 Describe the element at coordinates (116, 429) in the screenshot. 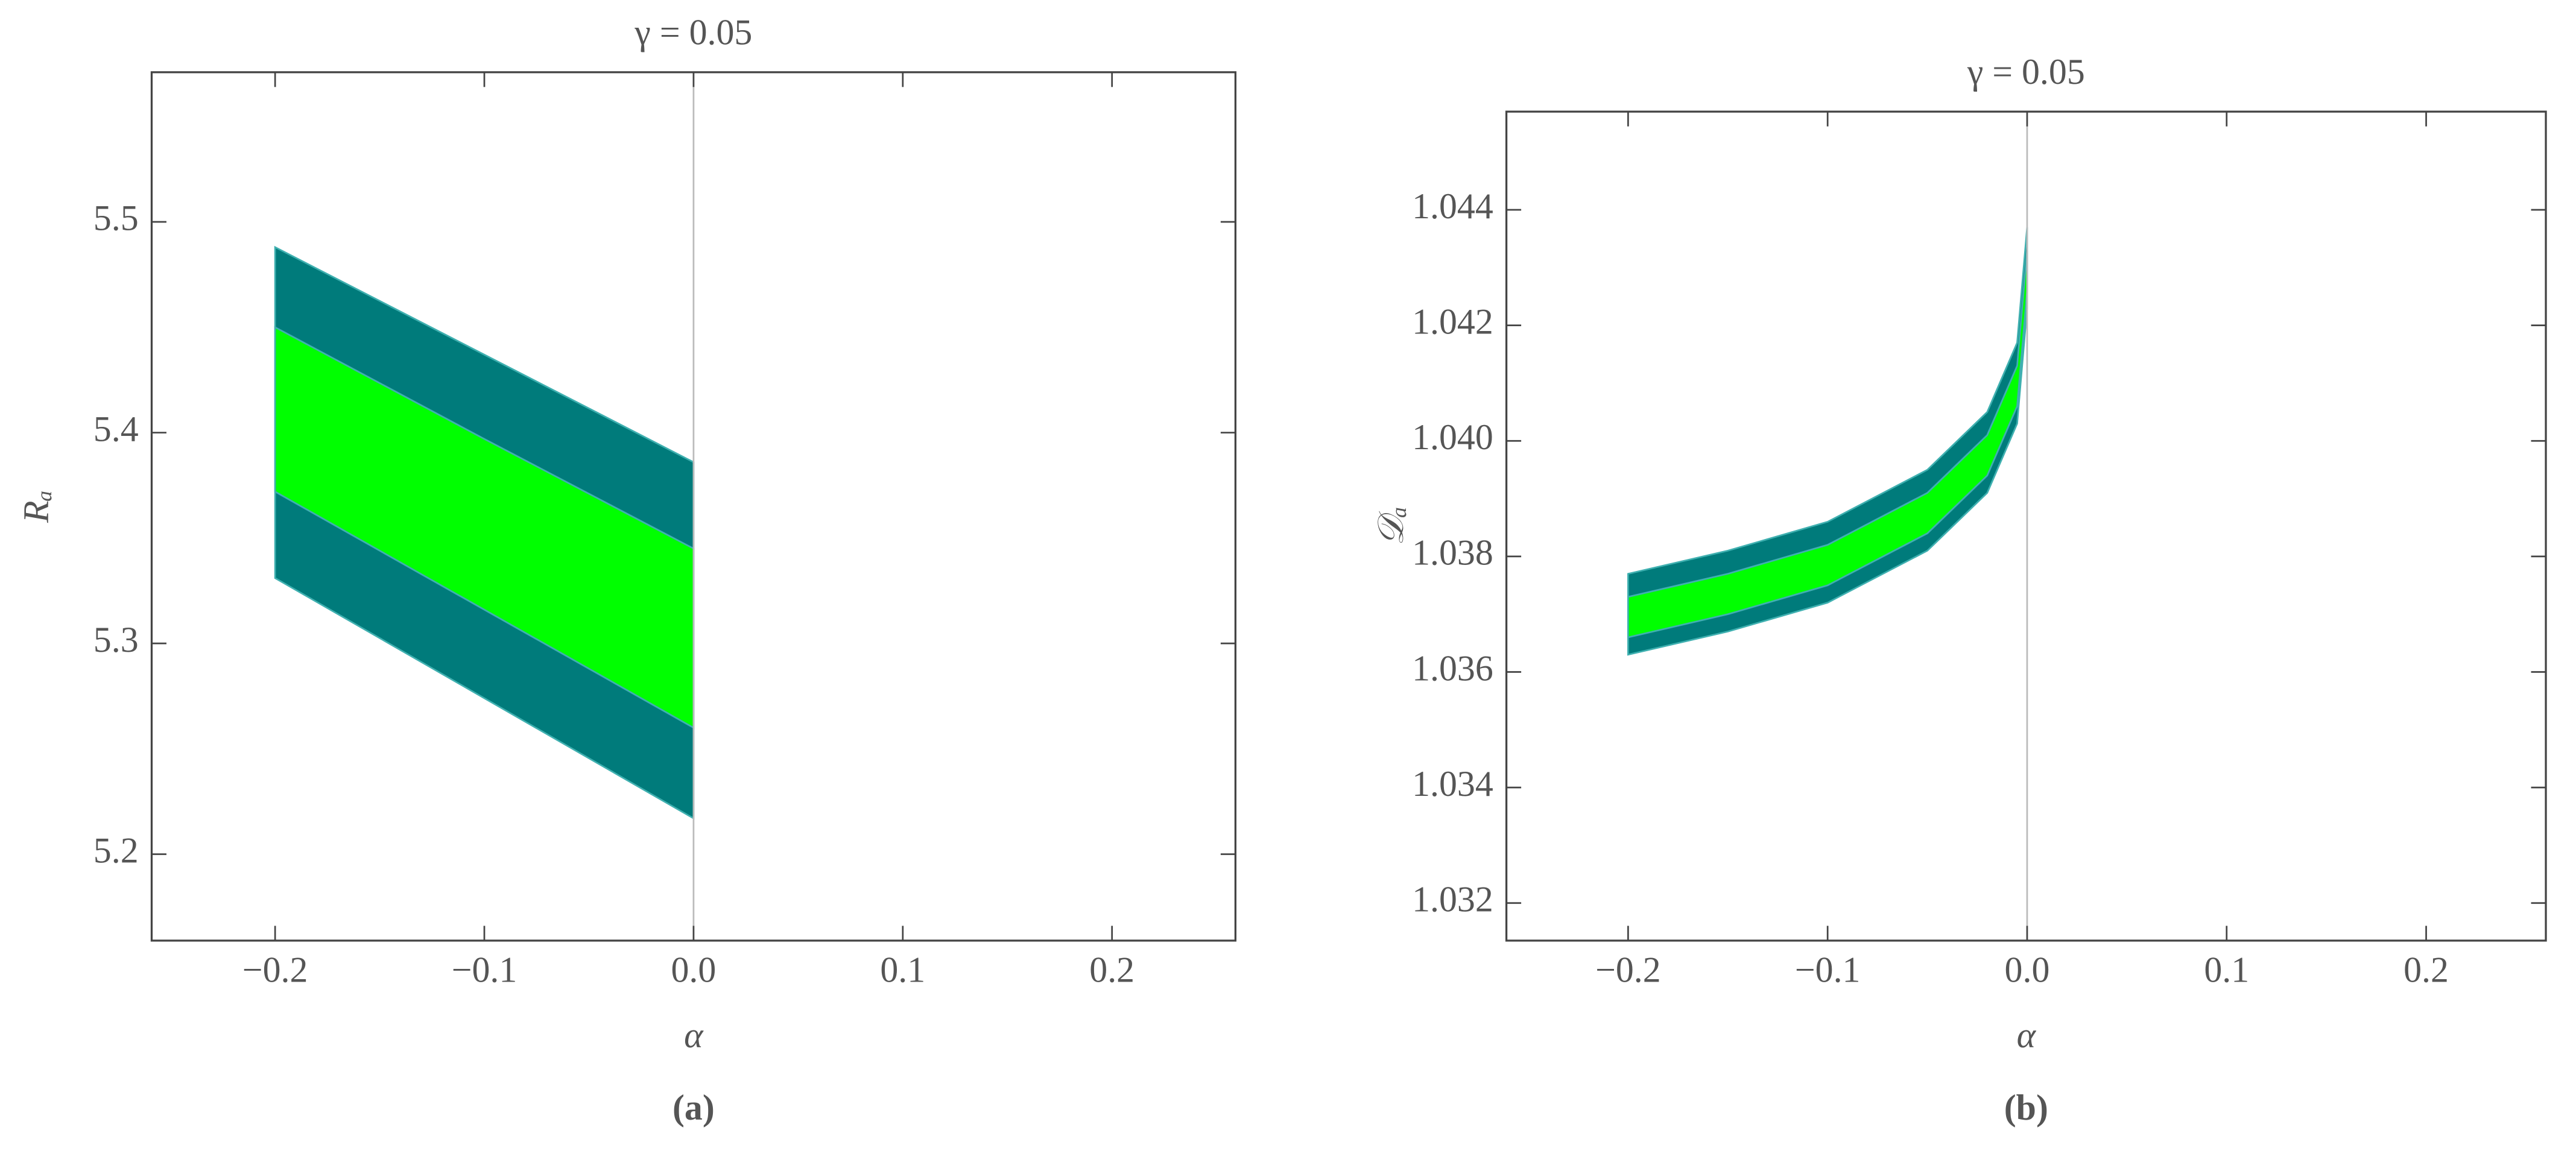

I see `y-tick-label: 5.4` at that location.